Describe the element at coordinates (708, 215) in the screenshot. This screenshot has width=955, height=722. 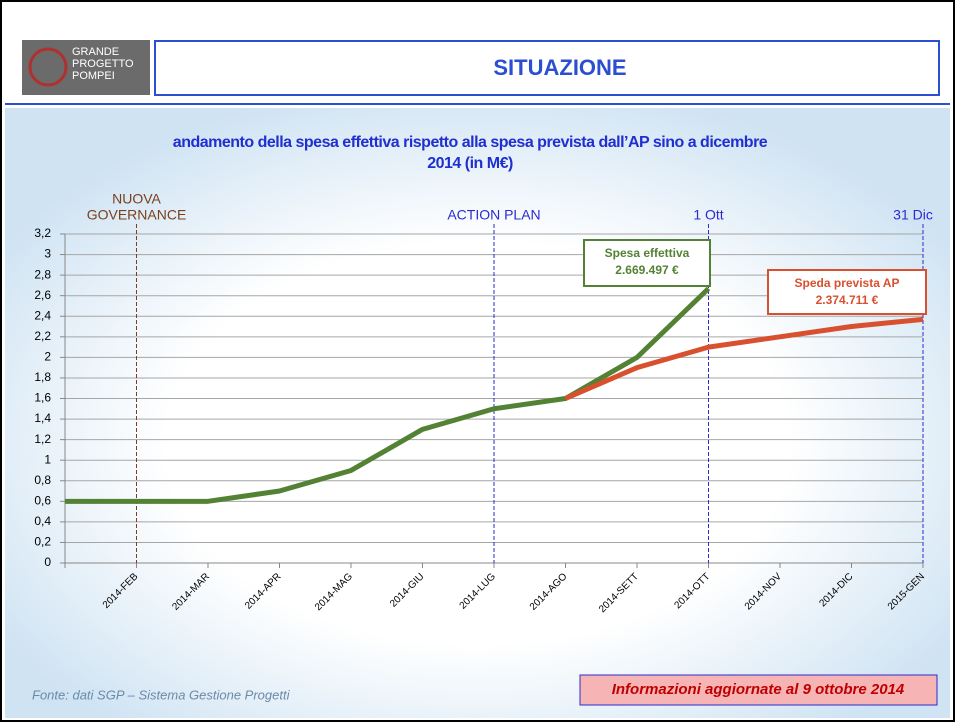
I see `reference-label: 1 Ott` at that location.